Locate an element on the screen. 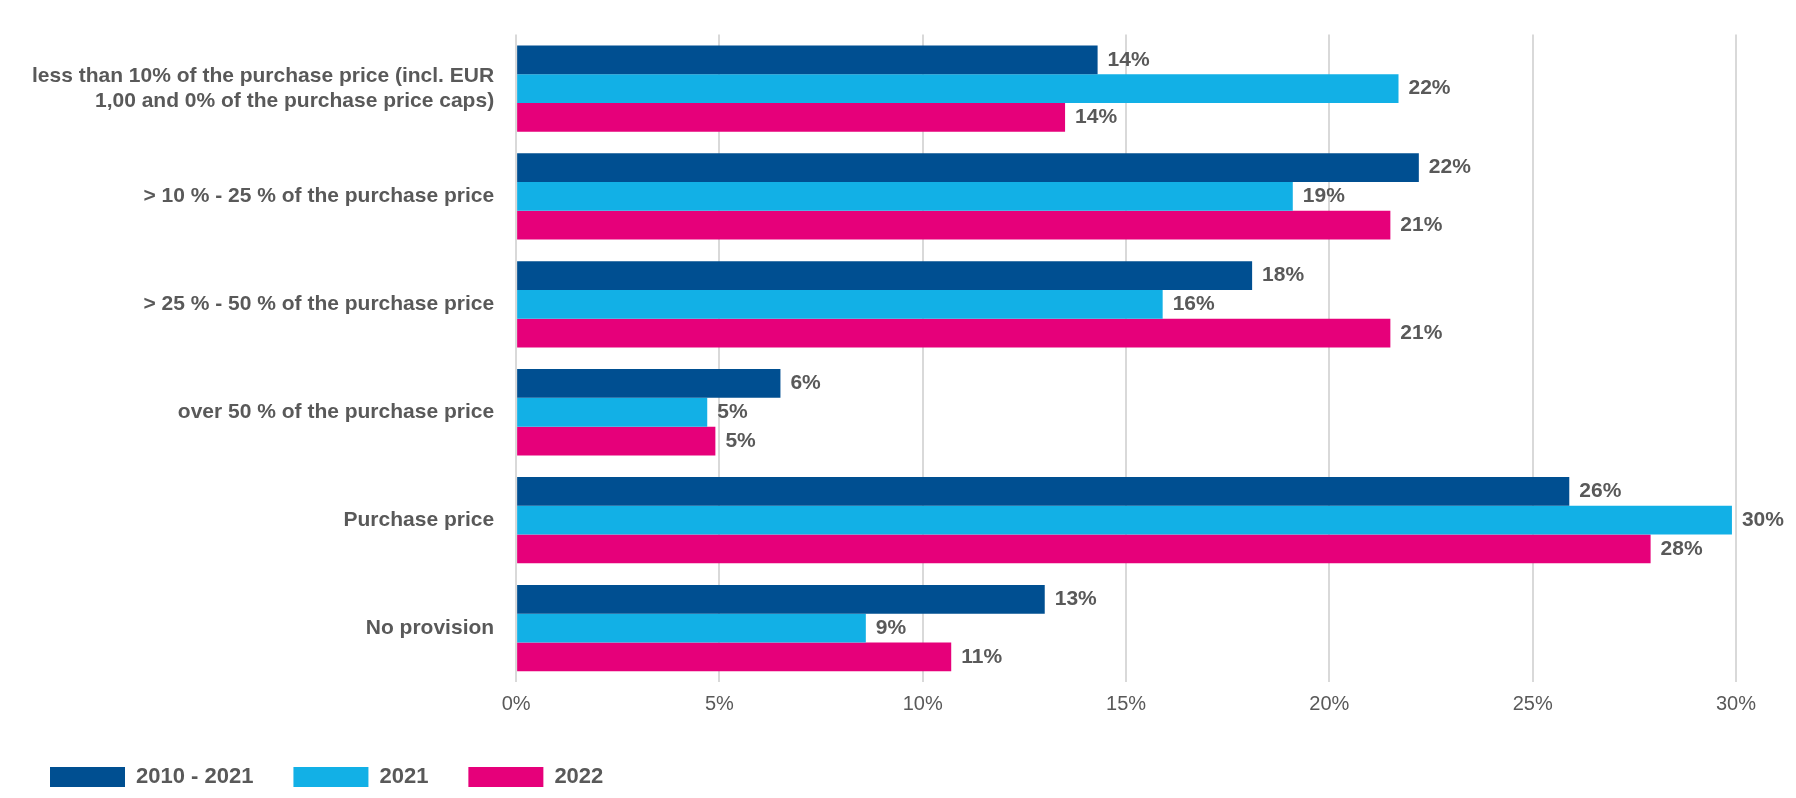 The height and width of the screenshot is (798, 1796). data-label: 16% is located at coordinates (1194, 303).